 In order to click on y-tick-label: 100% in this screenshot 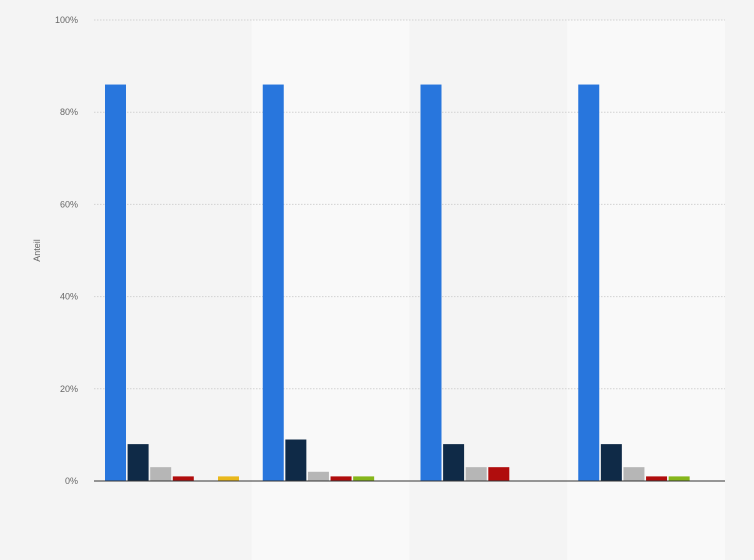, I will do `click(66, 20)`.